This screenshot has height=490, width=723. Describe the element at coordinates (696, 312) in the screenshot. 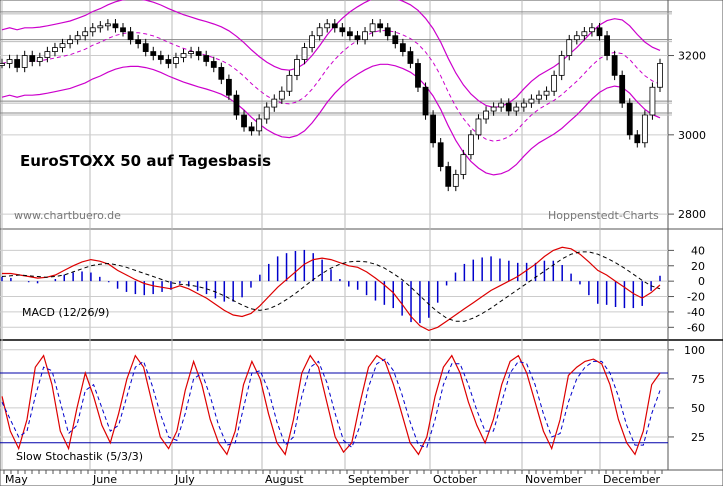

I see `value-tick-label: -40` at that location.